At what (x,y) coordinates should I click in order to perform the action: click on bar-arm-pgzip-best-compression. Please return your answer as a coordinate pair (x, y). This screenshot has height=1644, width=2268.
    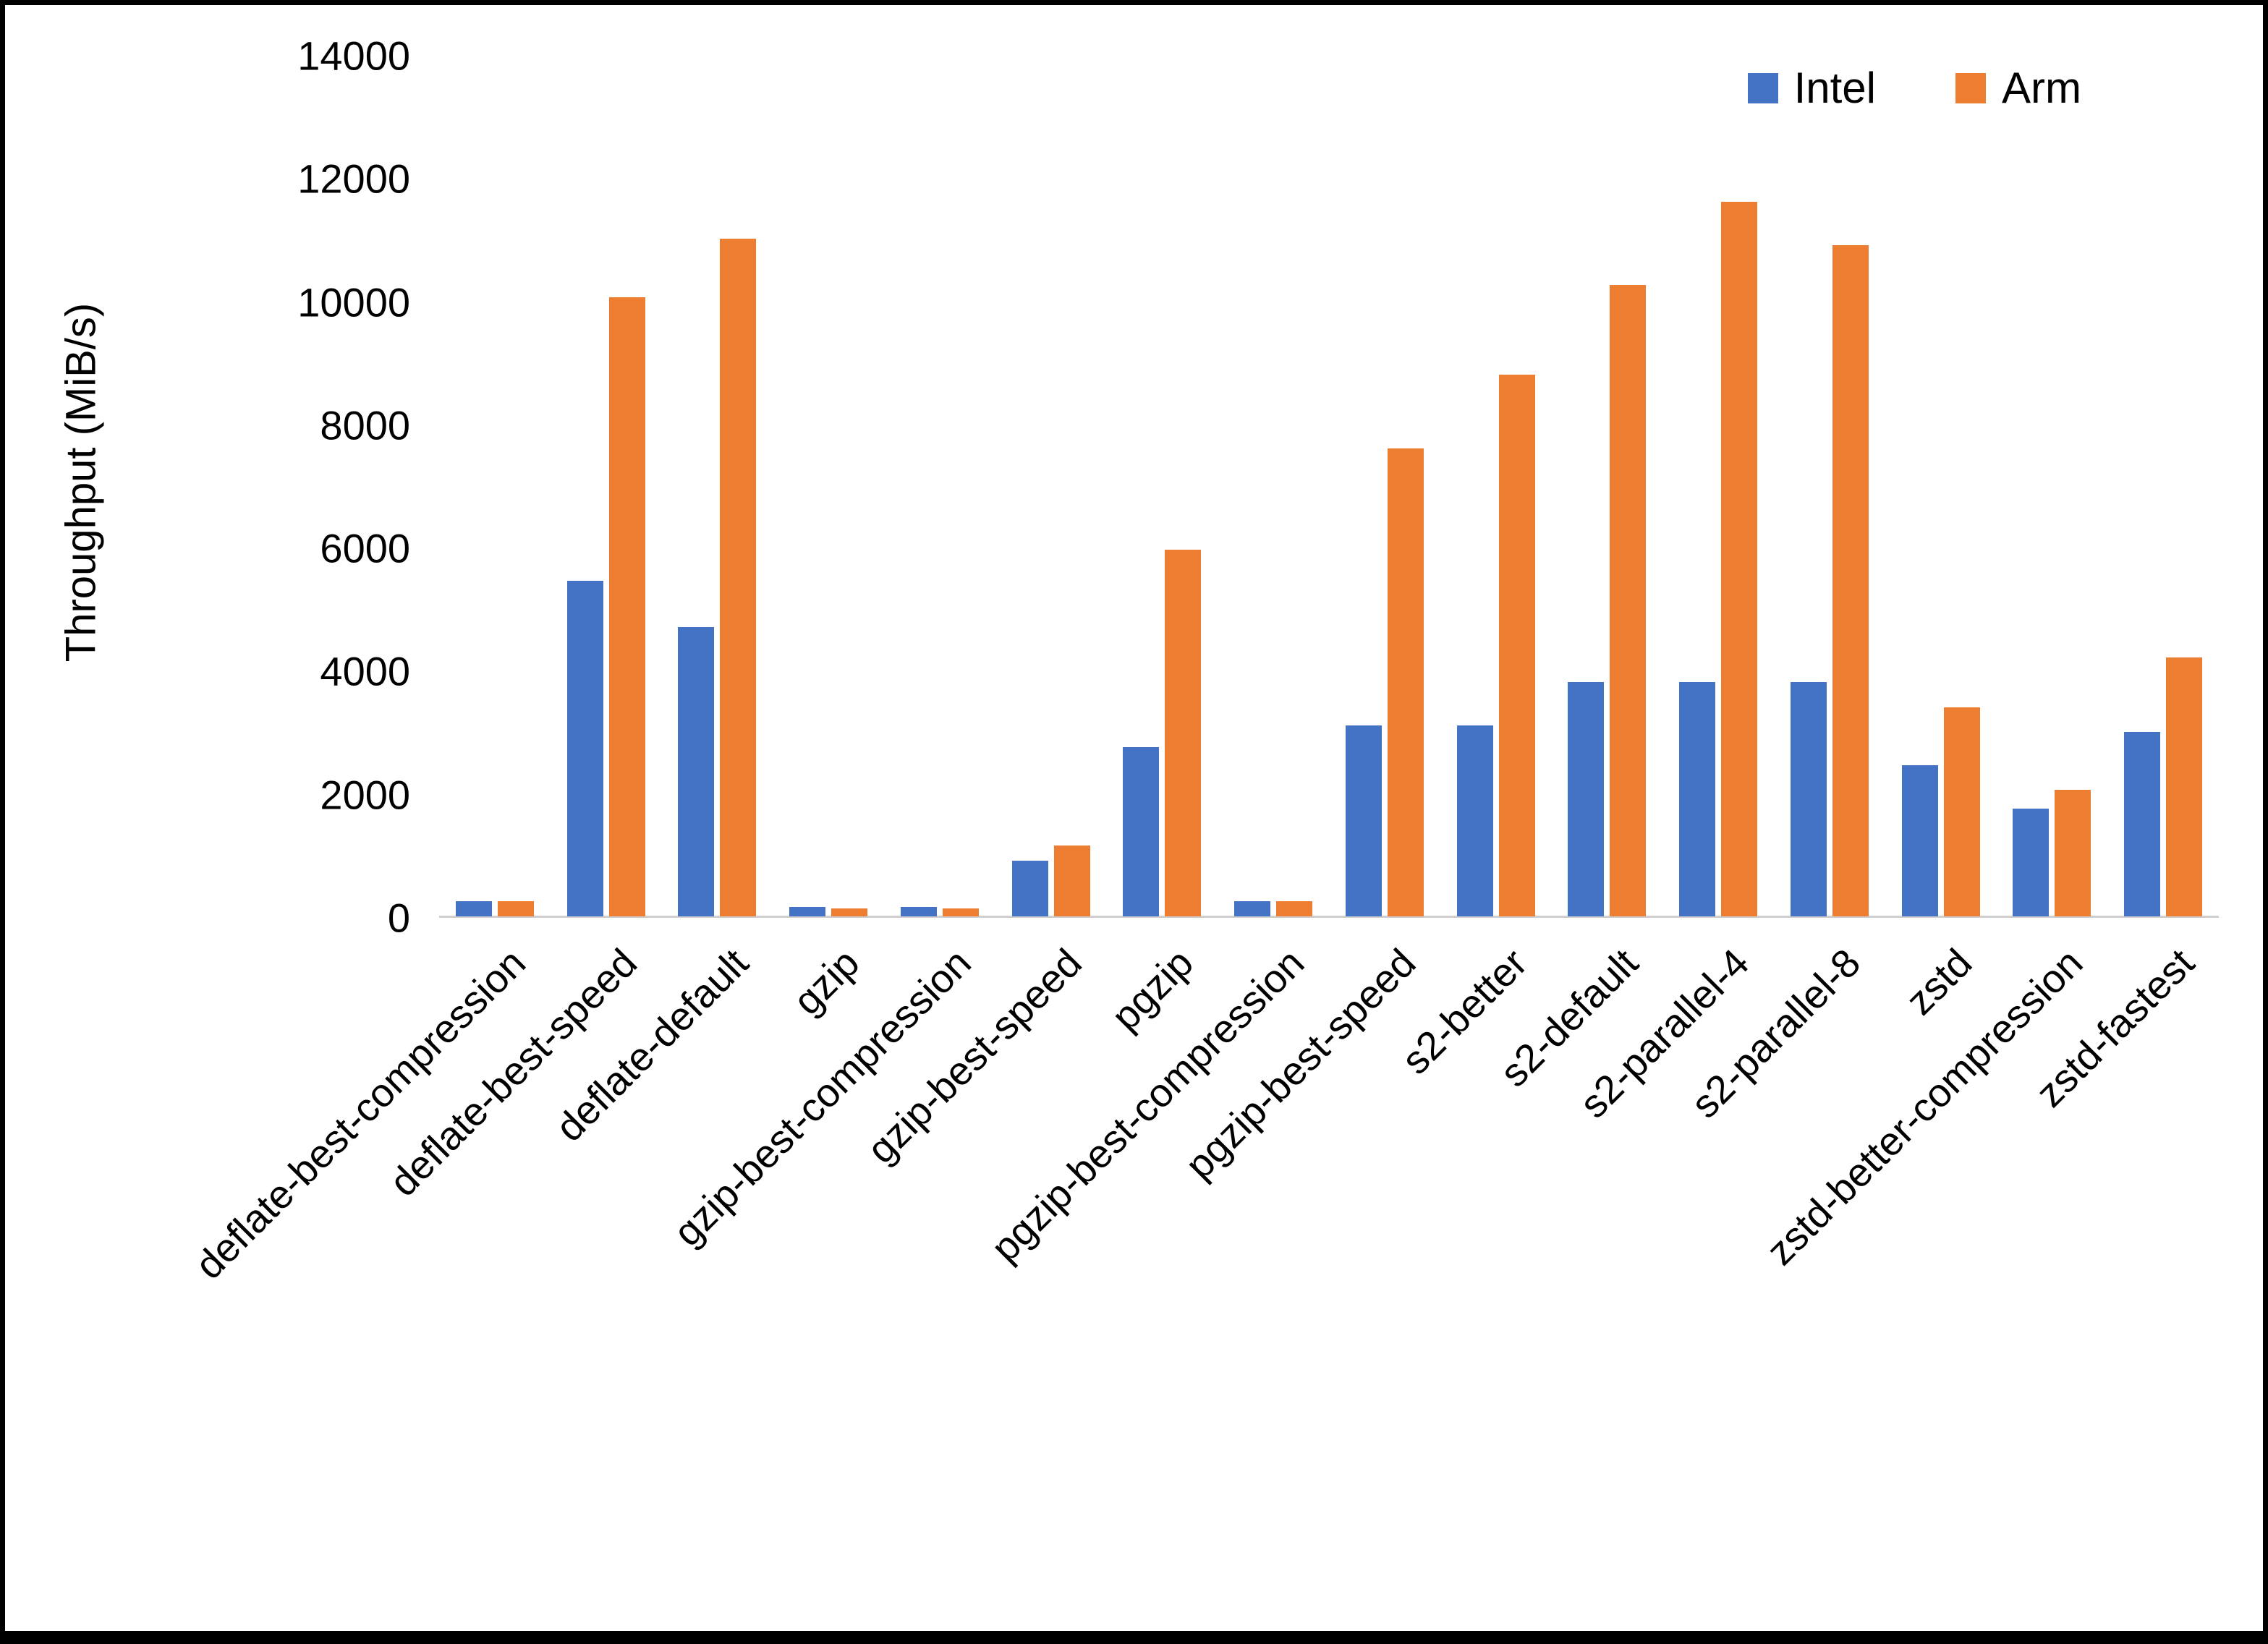
    Looking at the image, I should click on (1294, 908).